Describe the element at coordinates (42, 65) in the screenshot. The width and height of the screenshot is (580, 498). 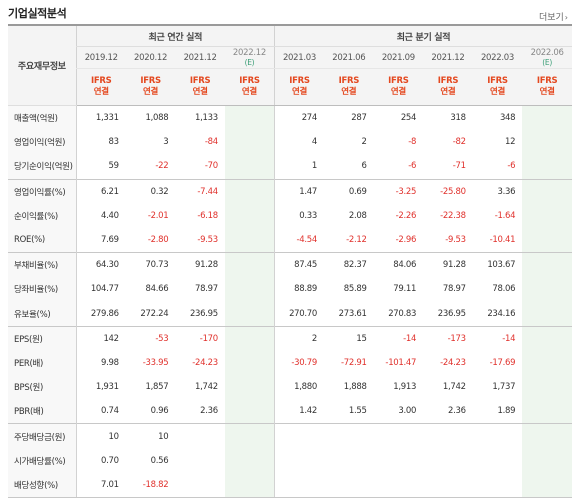
I see `row-header-title: 주요재무정보` at that location.